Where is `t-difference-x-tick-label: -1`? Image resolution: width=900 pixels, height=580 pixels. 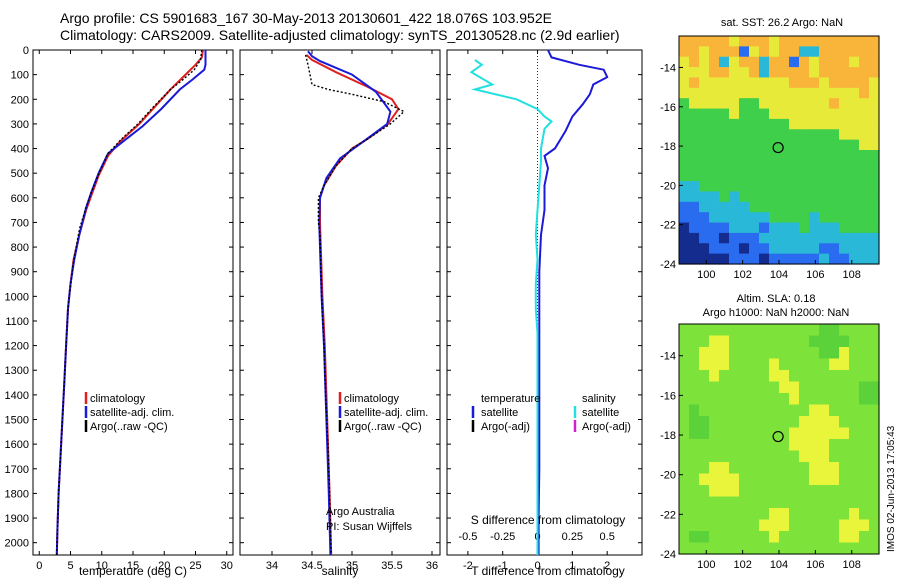 t-difference-x-tick-label: -1 is located at coordinates (503, 566).